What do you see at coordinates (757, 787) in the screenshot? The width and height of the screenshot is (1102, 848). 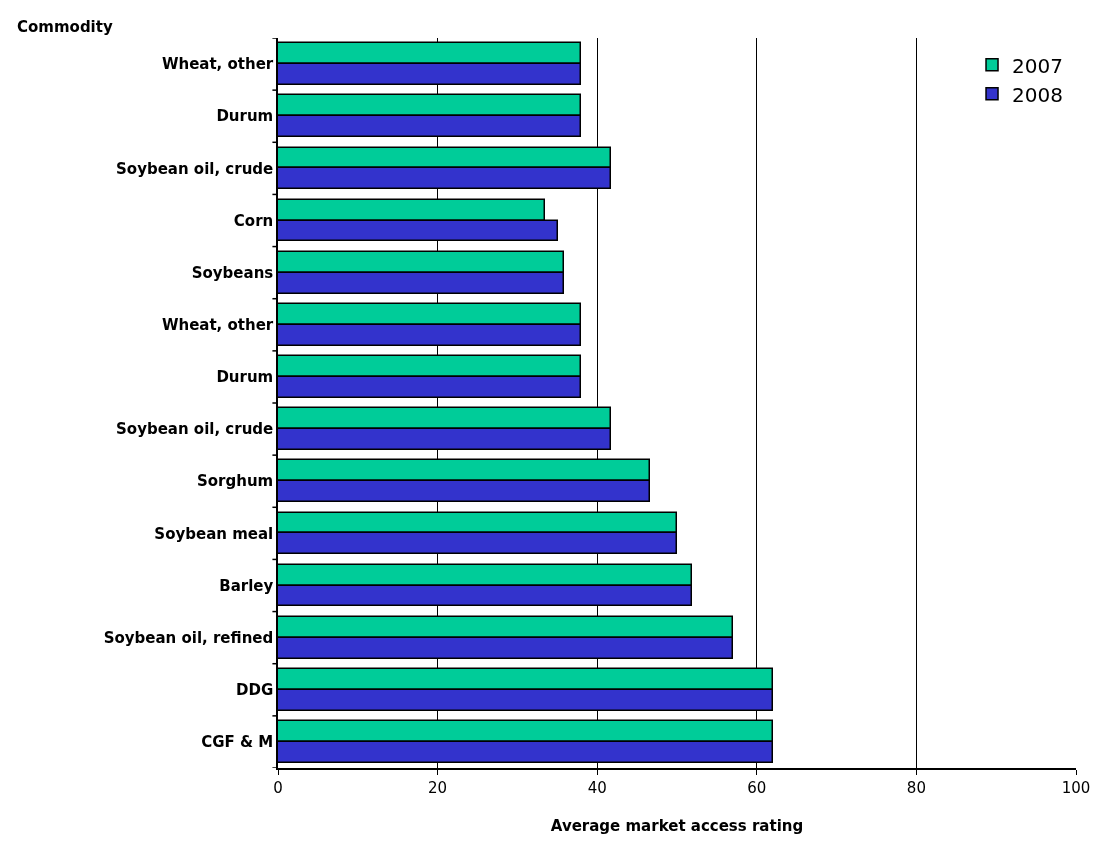 I see `x-tick-label: 60` at bounding box center [757, 787].